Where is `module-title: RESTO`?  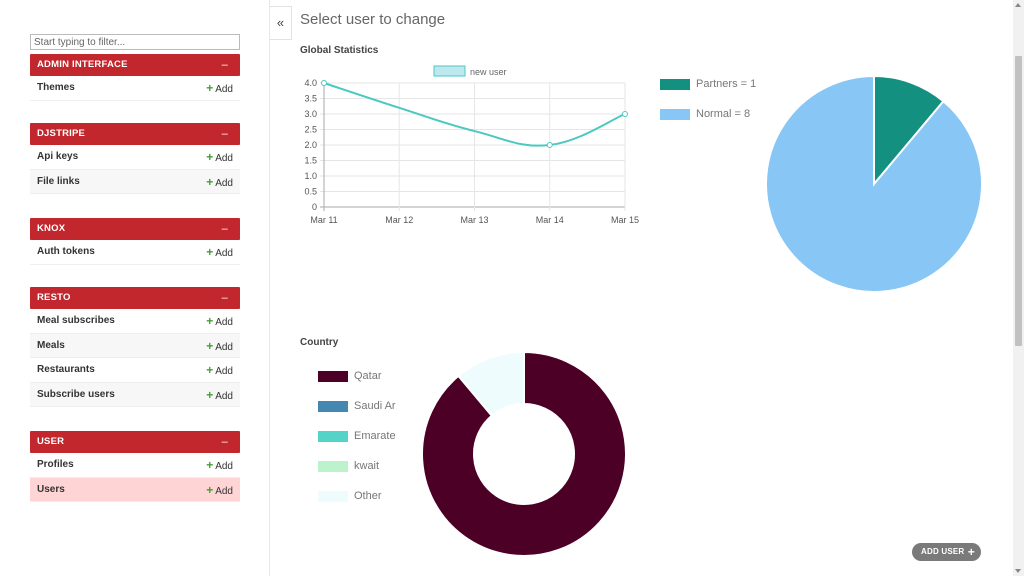
module-title: RESTO is located at coordinates (54, 297).